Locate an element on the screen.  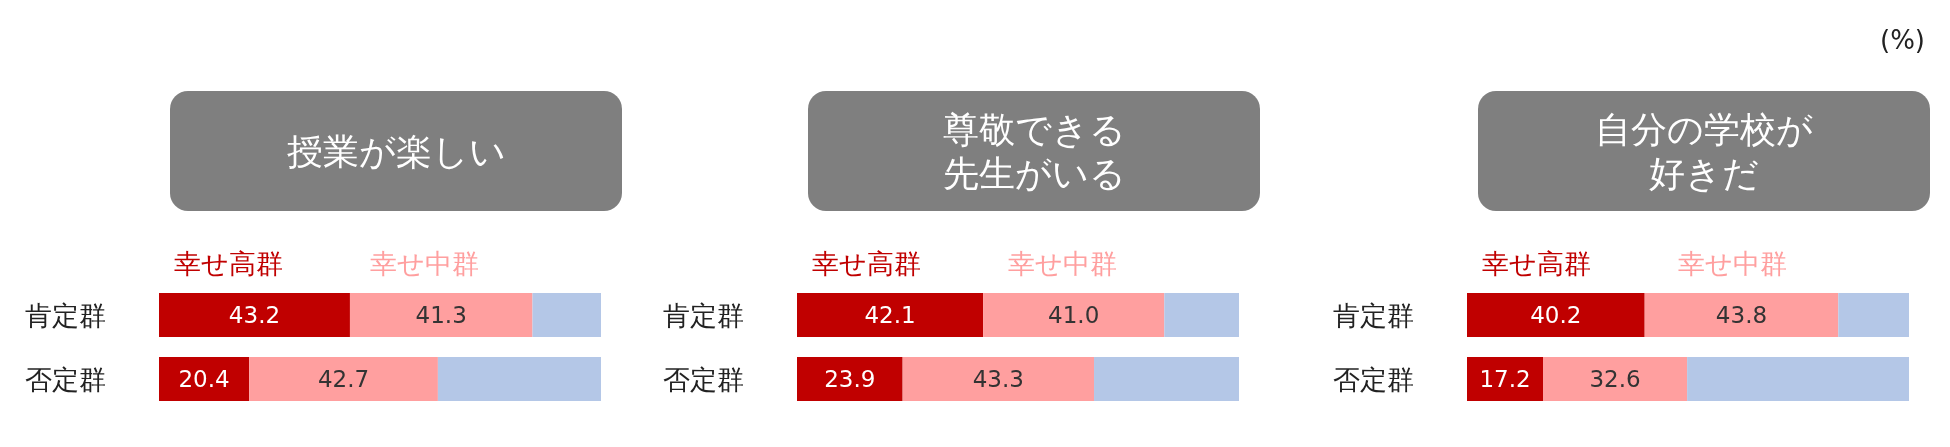
data-label: 23.9 is located at coordinates (850, 379).